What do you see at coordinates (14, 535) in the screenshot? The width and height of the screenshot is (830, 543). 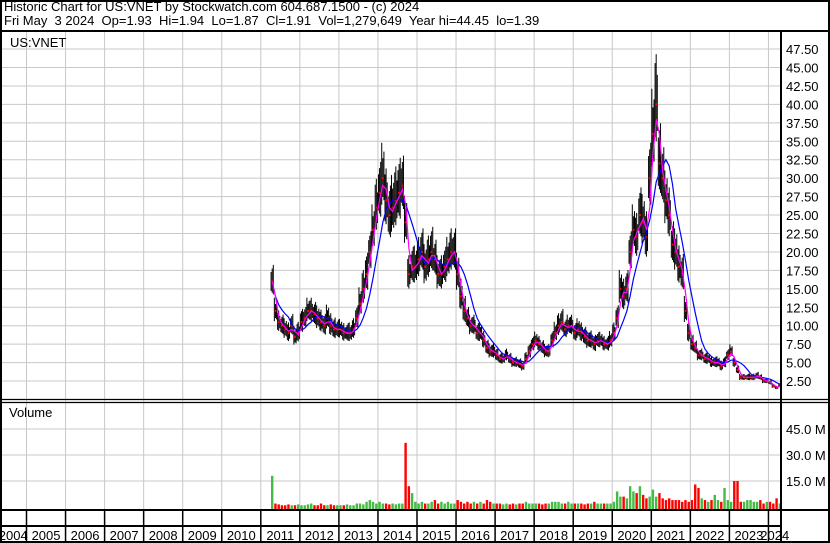 I see `year-label: 2004` at bounding box center [14, 535].